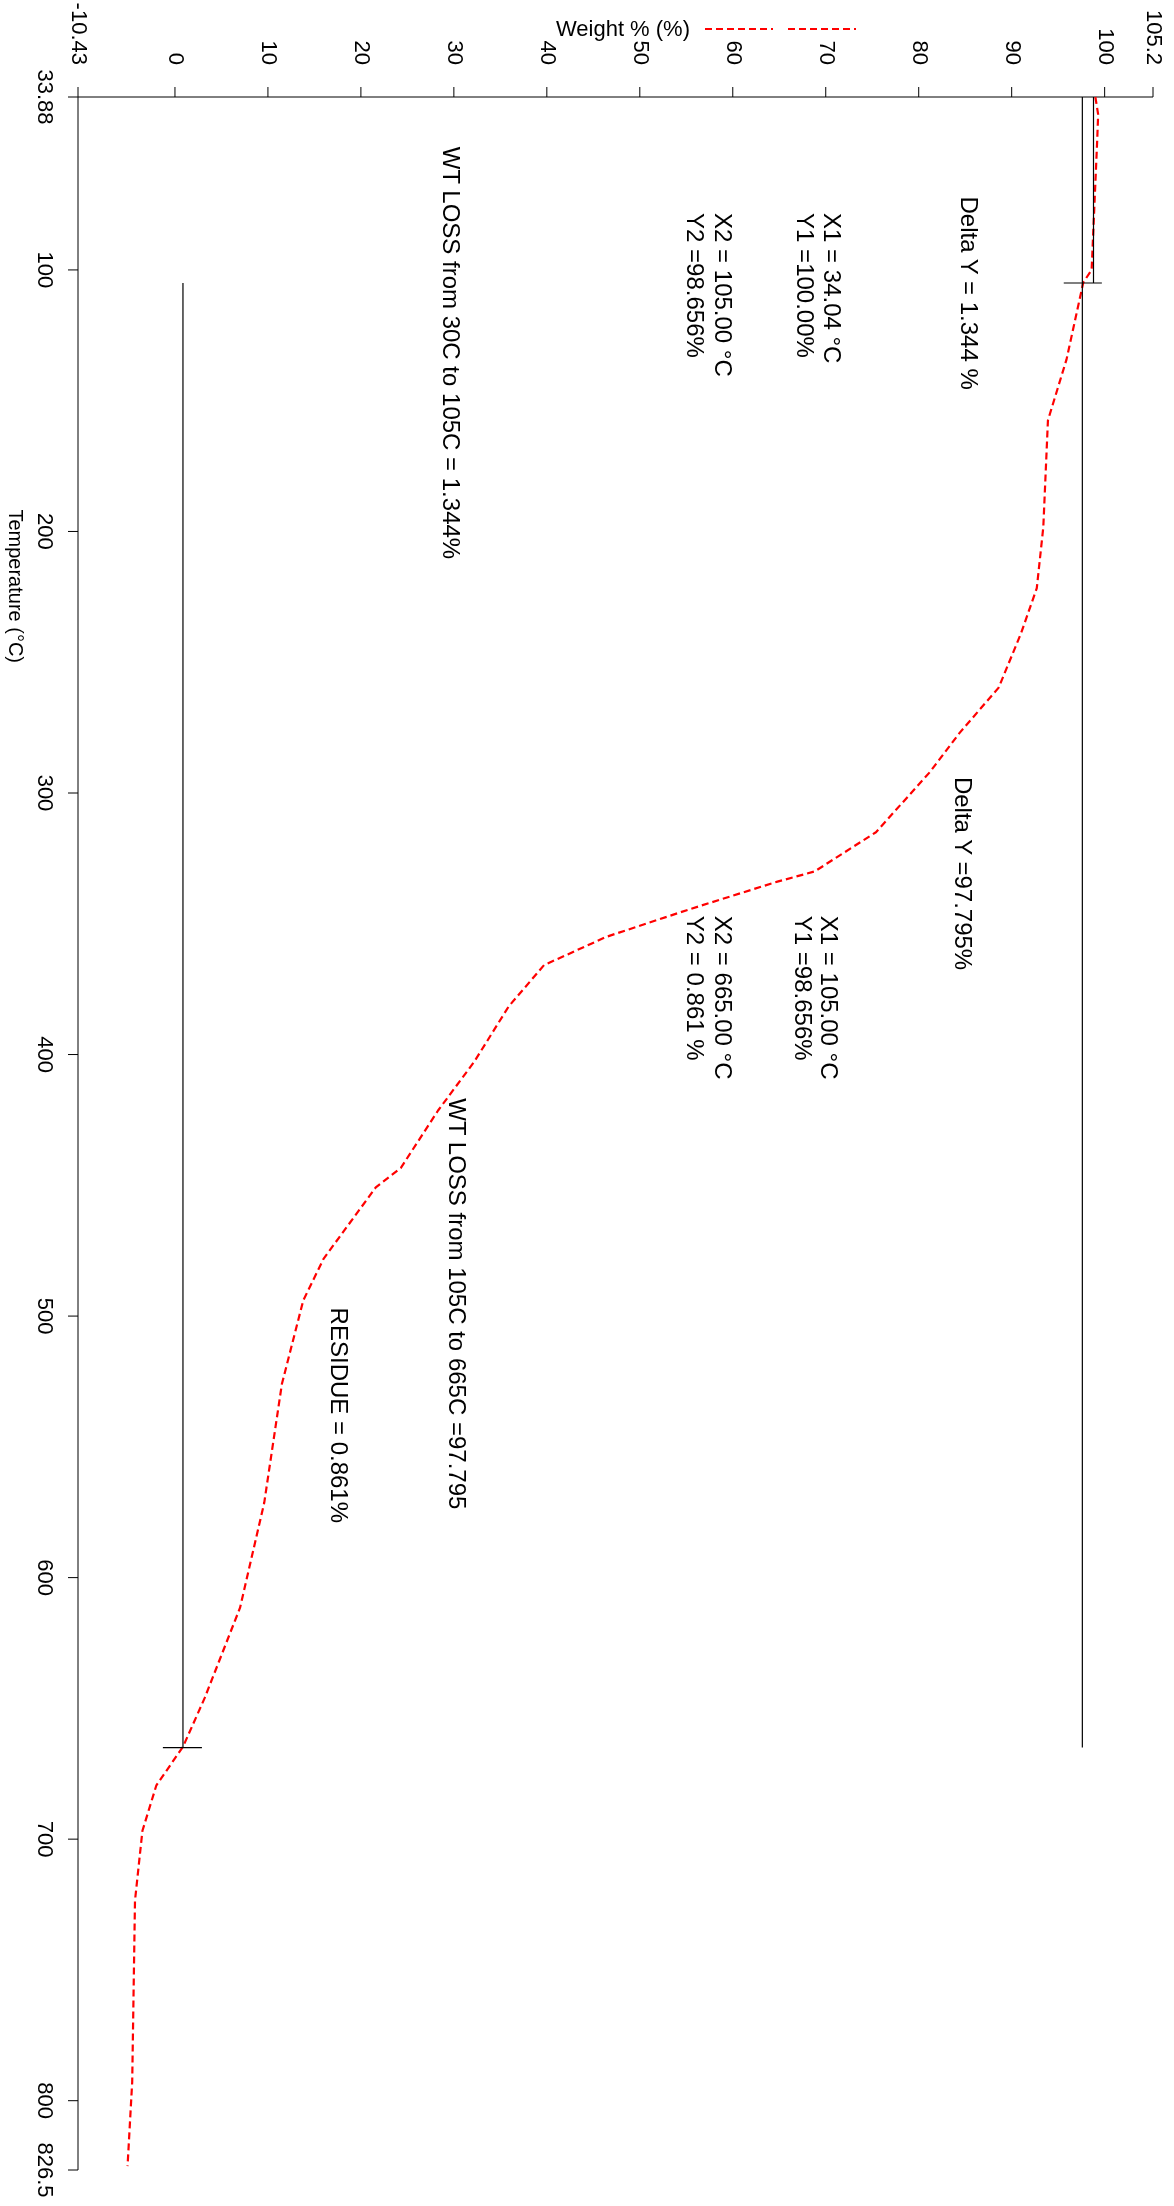 This screenshot has height=2206, width=1174. Describe the element at coordinates (363, 52) in the screenshot. I see `x-tick-label: 20` at that location.